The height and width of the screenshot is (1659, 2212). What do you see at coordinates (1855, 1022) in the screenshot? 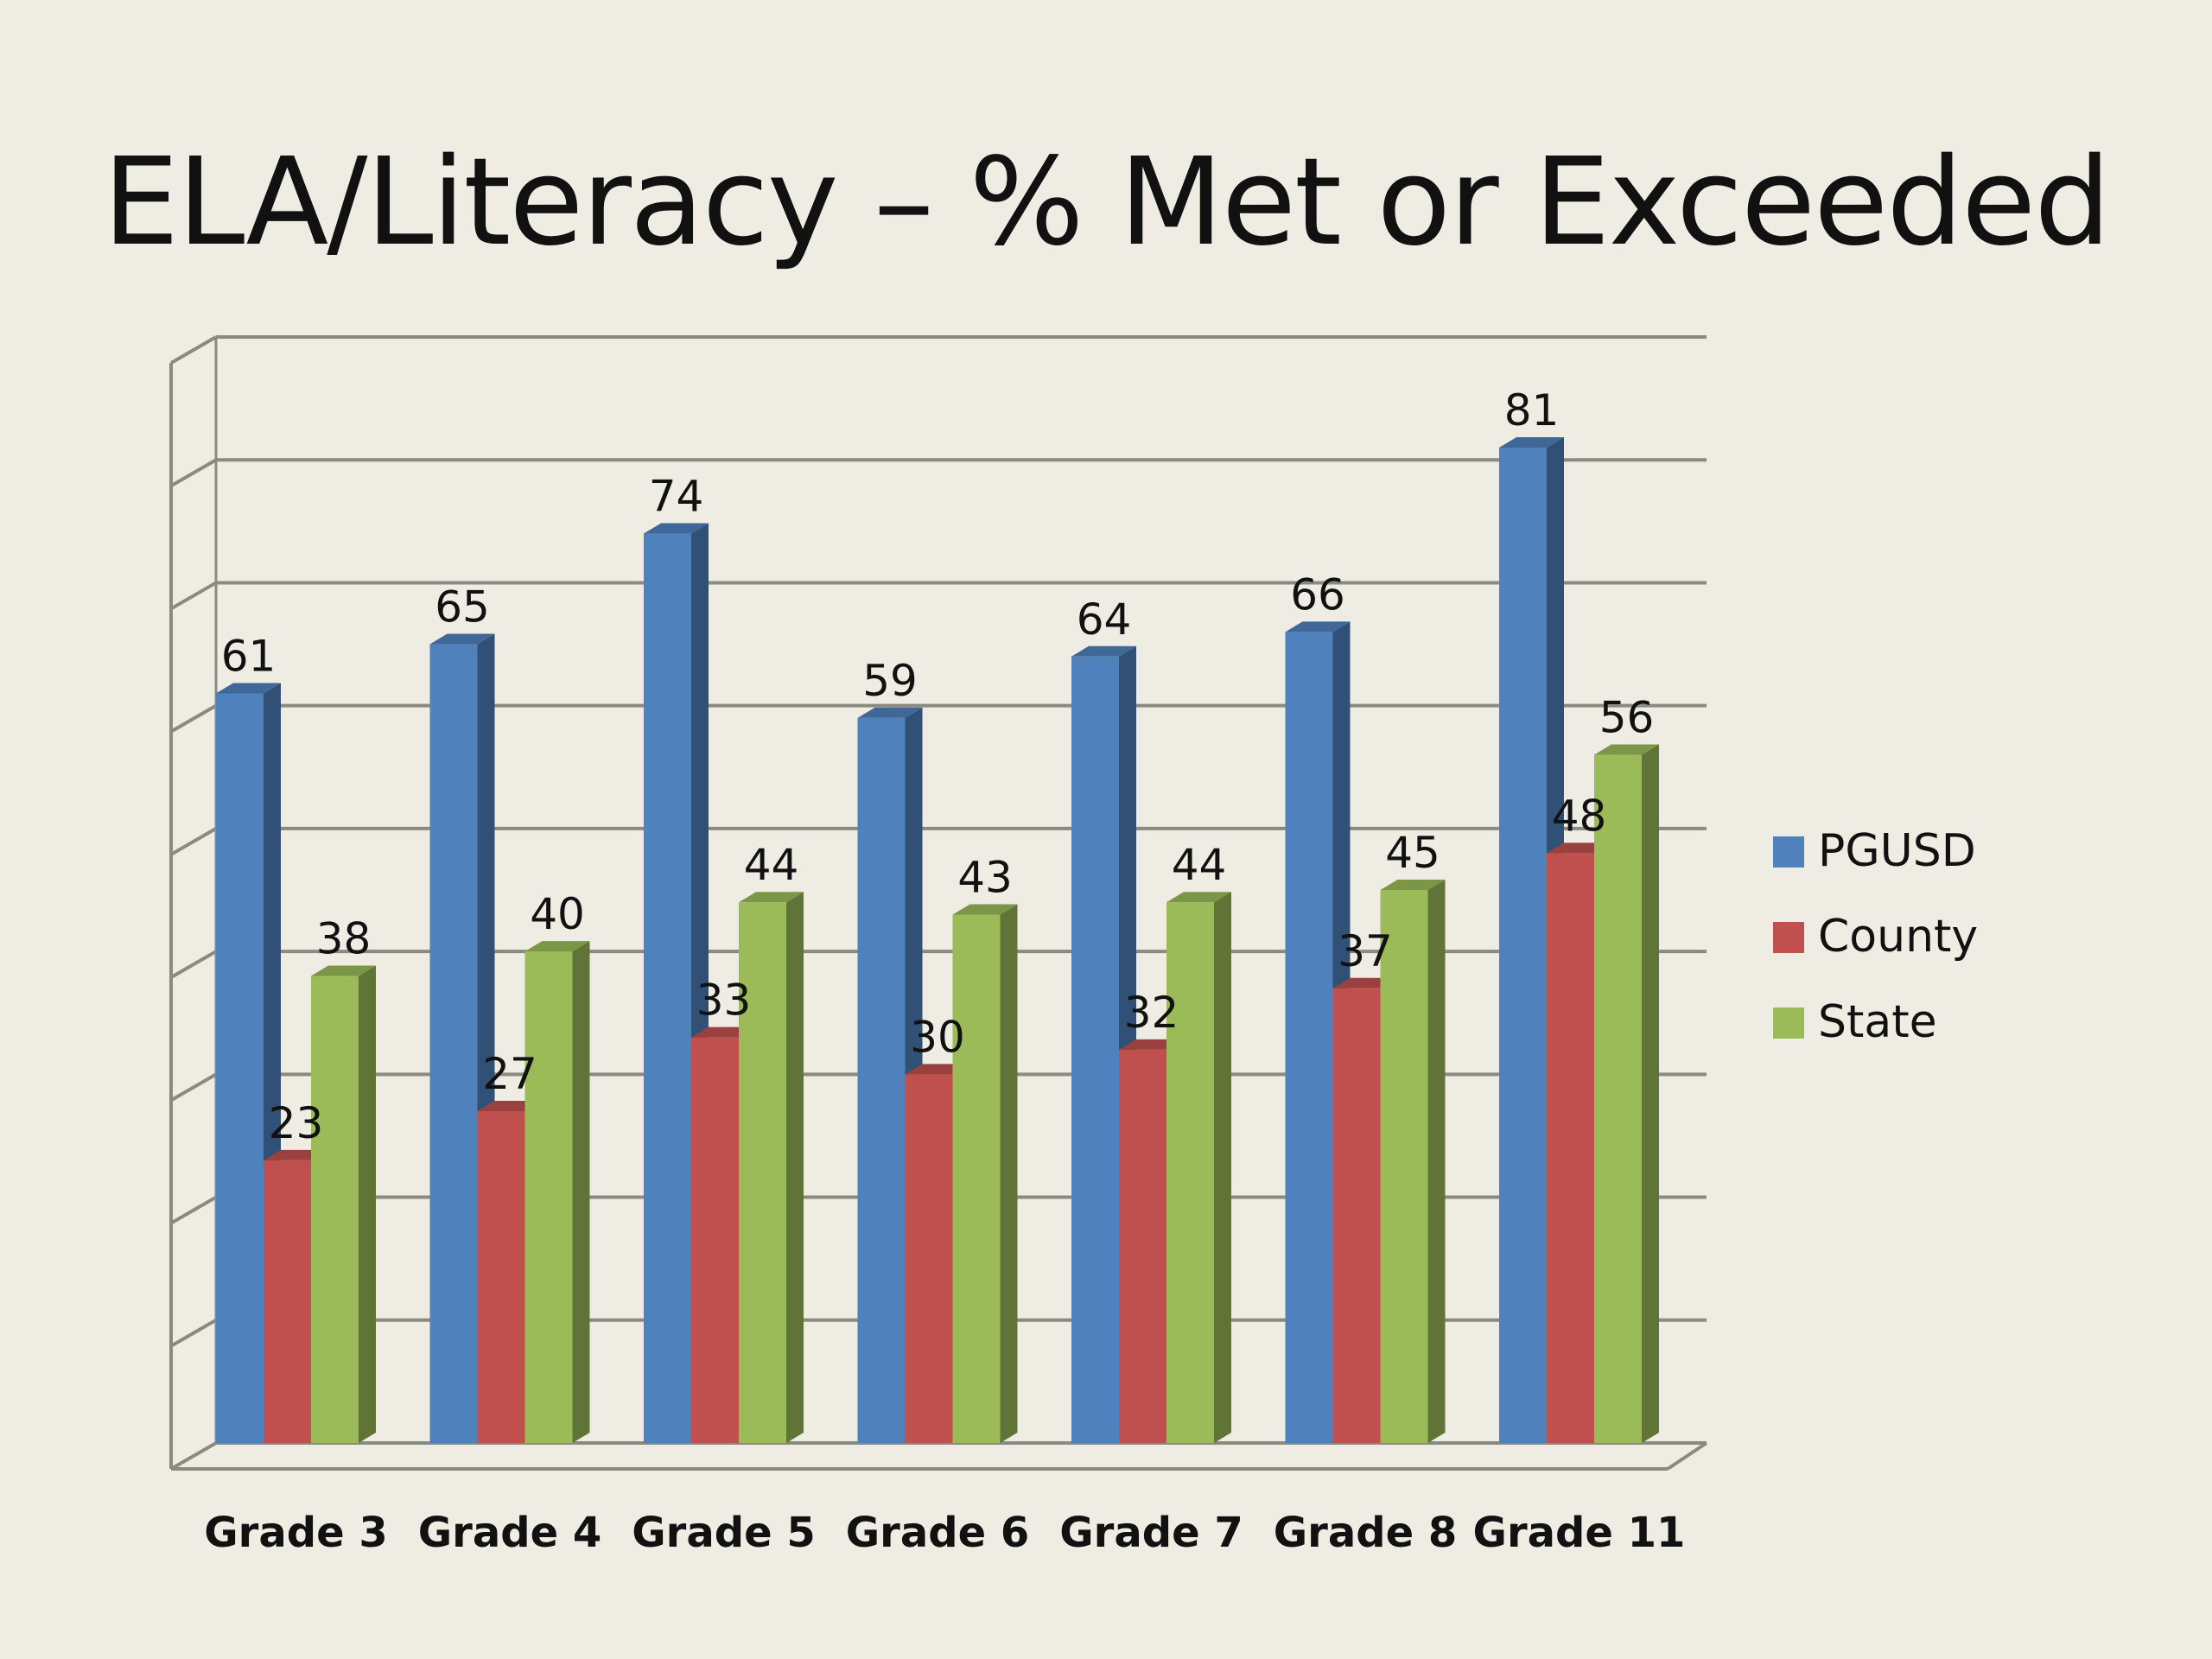
I see `legend-item-state: State` at bounding box center [1855, 1022].